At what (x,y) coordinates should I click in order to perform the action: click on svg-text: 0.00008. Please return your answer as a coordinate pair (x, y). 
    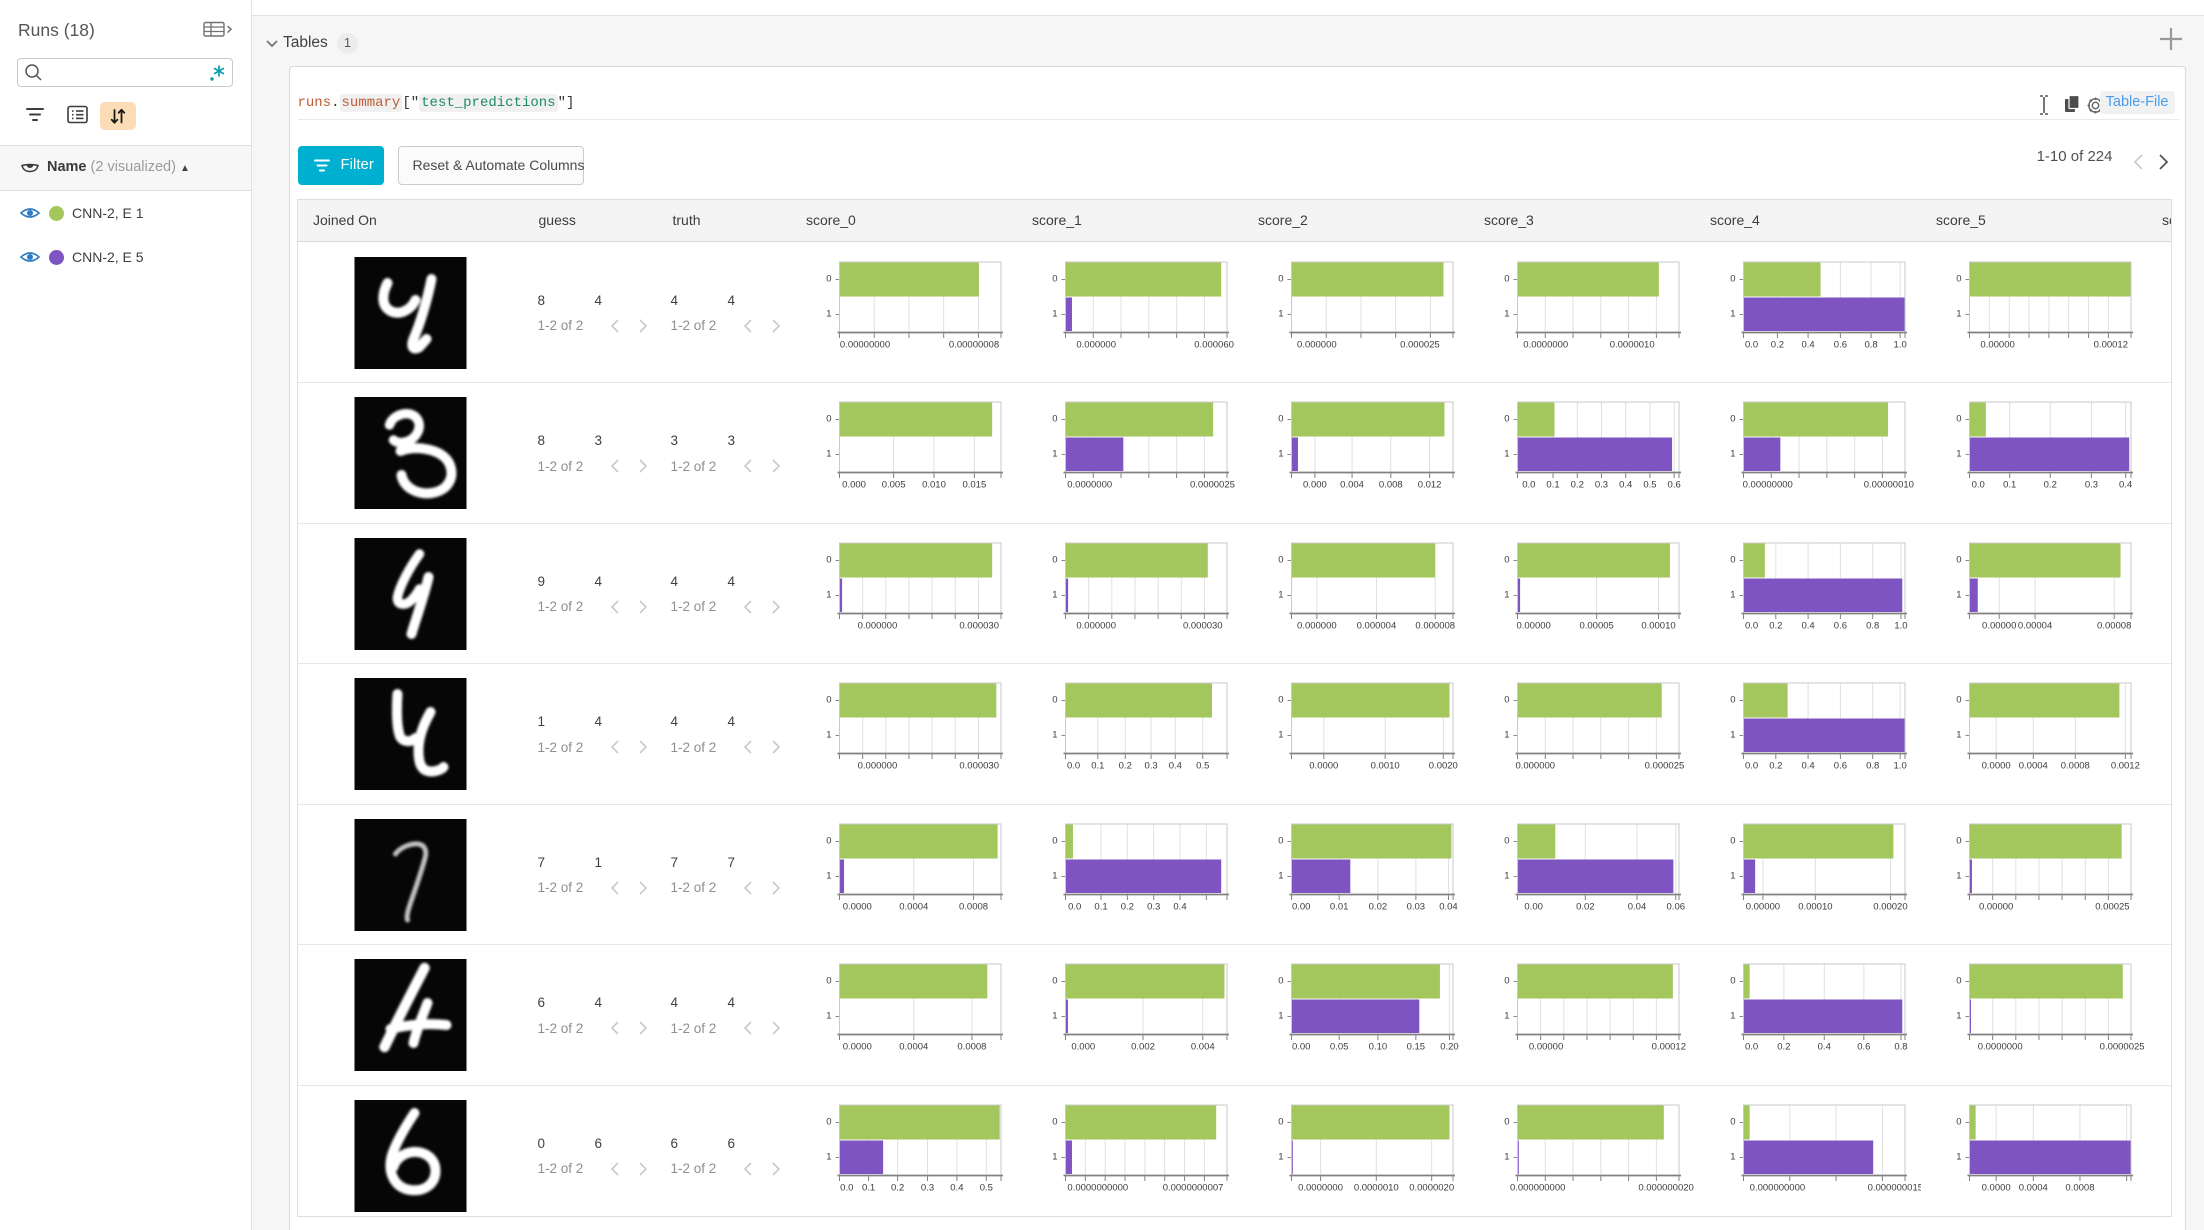
    Looking at the image, I should click on (2114, 625).